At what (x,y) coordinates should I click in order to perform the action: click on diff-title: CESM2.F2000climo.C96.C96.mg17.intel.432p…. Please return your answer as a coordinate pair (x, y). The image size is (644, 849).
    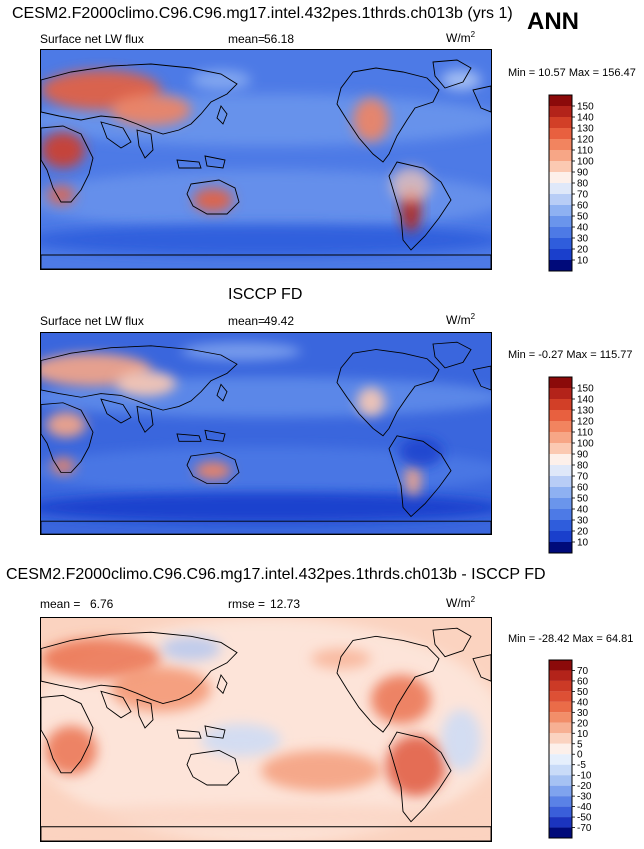
    Looking at the image, I should click on (276, 574).